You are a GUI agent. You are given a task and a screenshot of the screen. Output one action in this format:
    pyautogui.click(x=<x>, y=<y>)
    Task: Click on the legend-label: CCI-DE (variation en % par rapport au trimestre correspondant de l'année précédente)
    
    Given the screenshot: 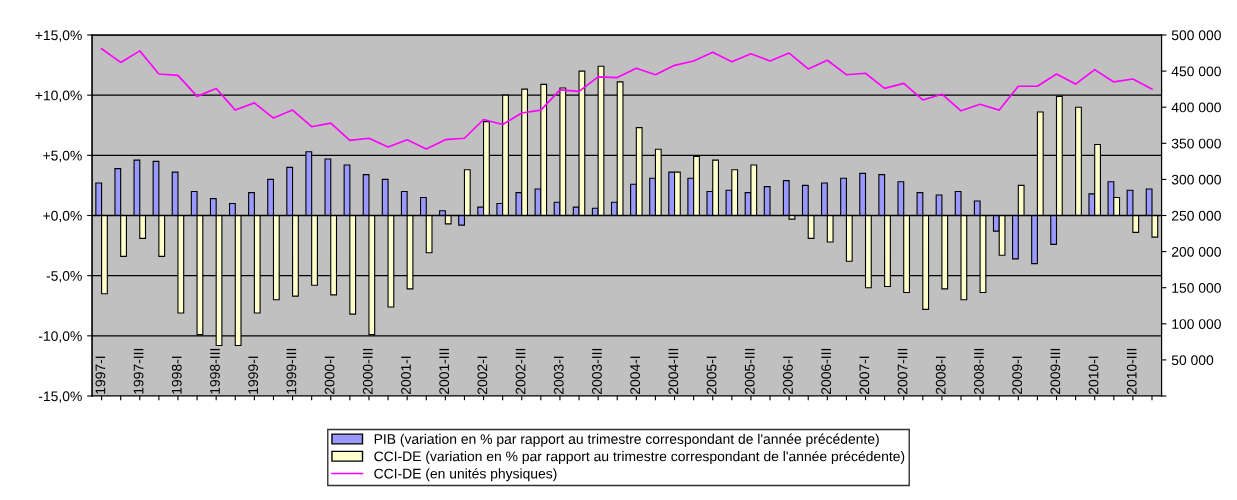 What is the action you would take?
    pyautogui.click(x=639, y=457)
    